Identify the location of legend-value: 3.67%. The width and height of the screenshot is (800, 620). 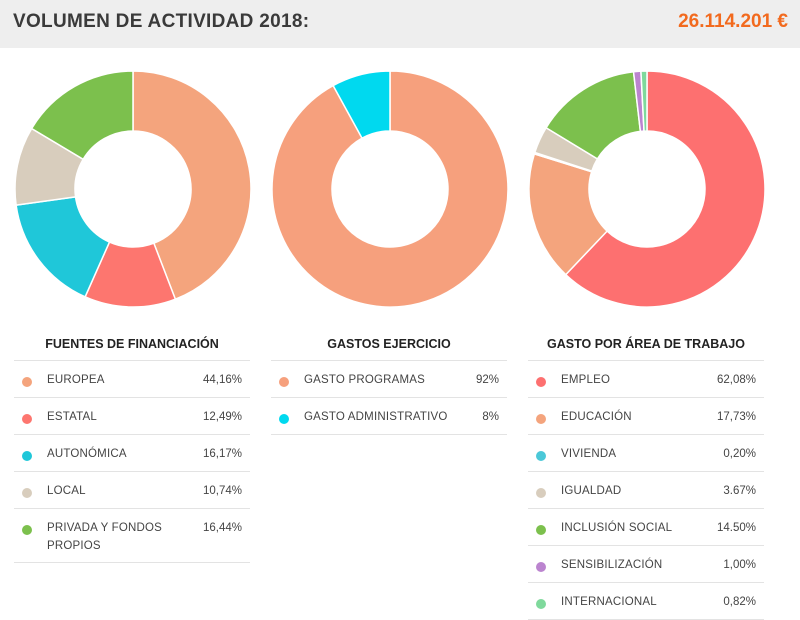
(739, 491).